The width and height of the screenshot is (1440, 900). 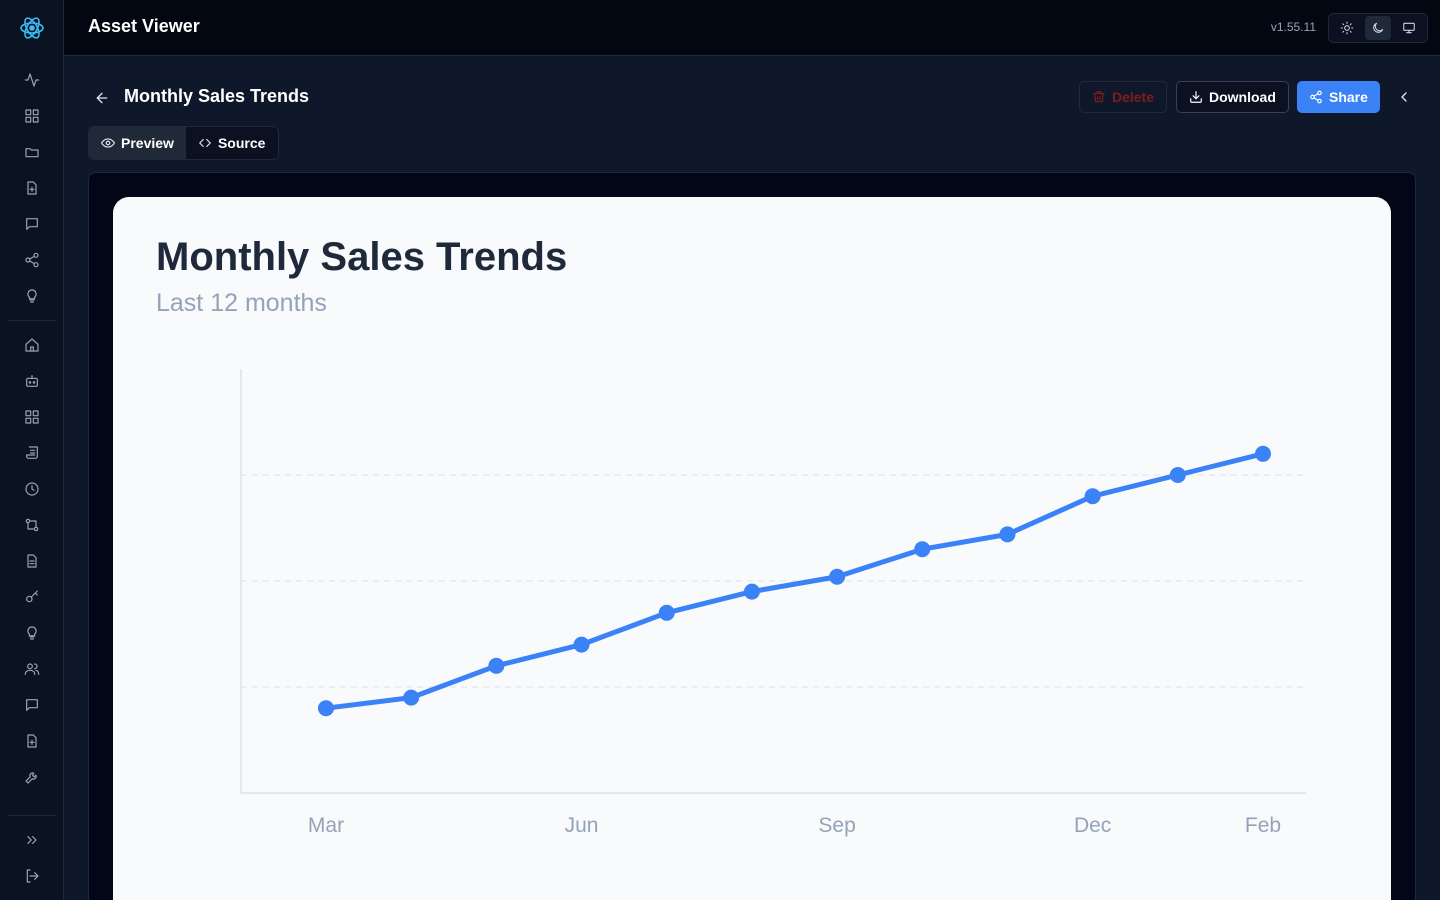 I want to click on tab-preview-label: Preview, so click(x=147, y=143).